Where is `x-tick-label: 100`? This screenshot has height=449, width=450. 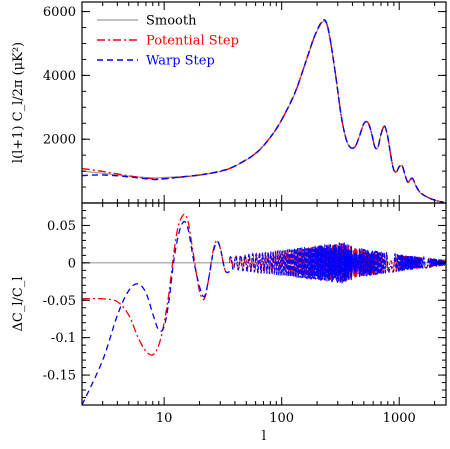
x-tick-label: 100 is located at coordinates (281, 418).